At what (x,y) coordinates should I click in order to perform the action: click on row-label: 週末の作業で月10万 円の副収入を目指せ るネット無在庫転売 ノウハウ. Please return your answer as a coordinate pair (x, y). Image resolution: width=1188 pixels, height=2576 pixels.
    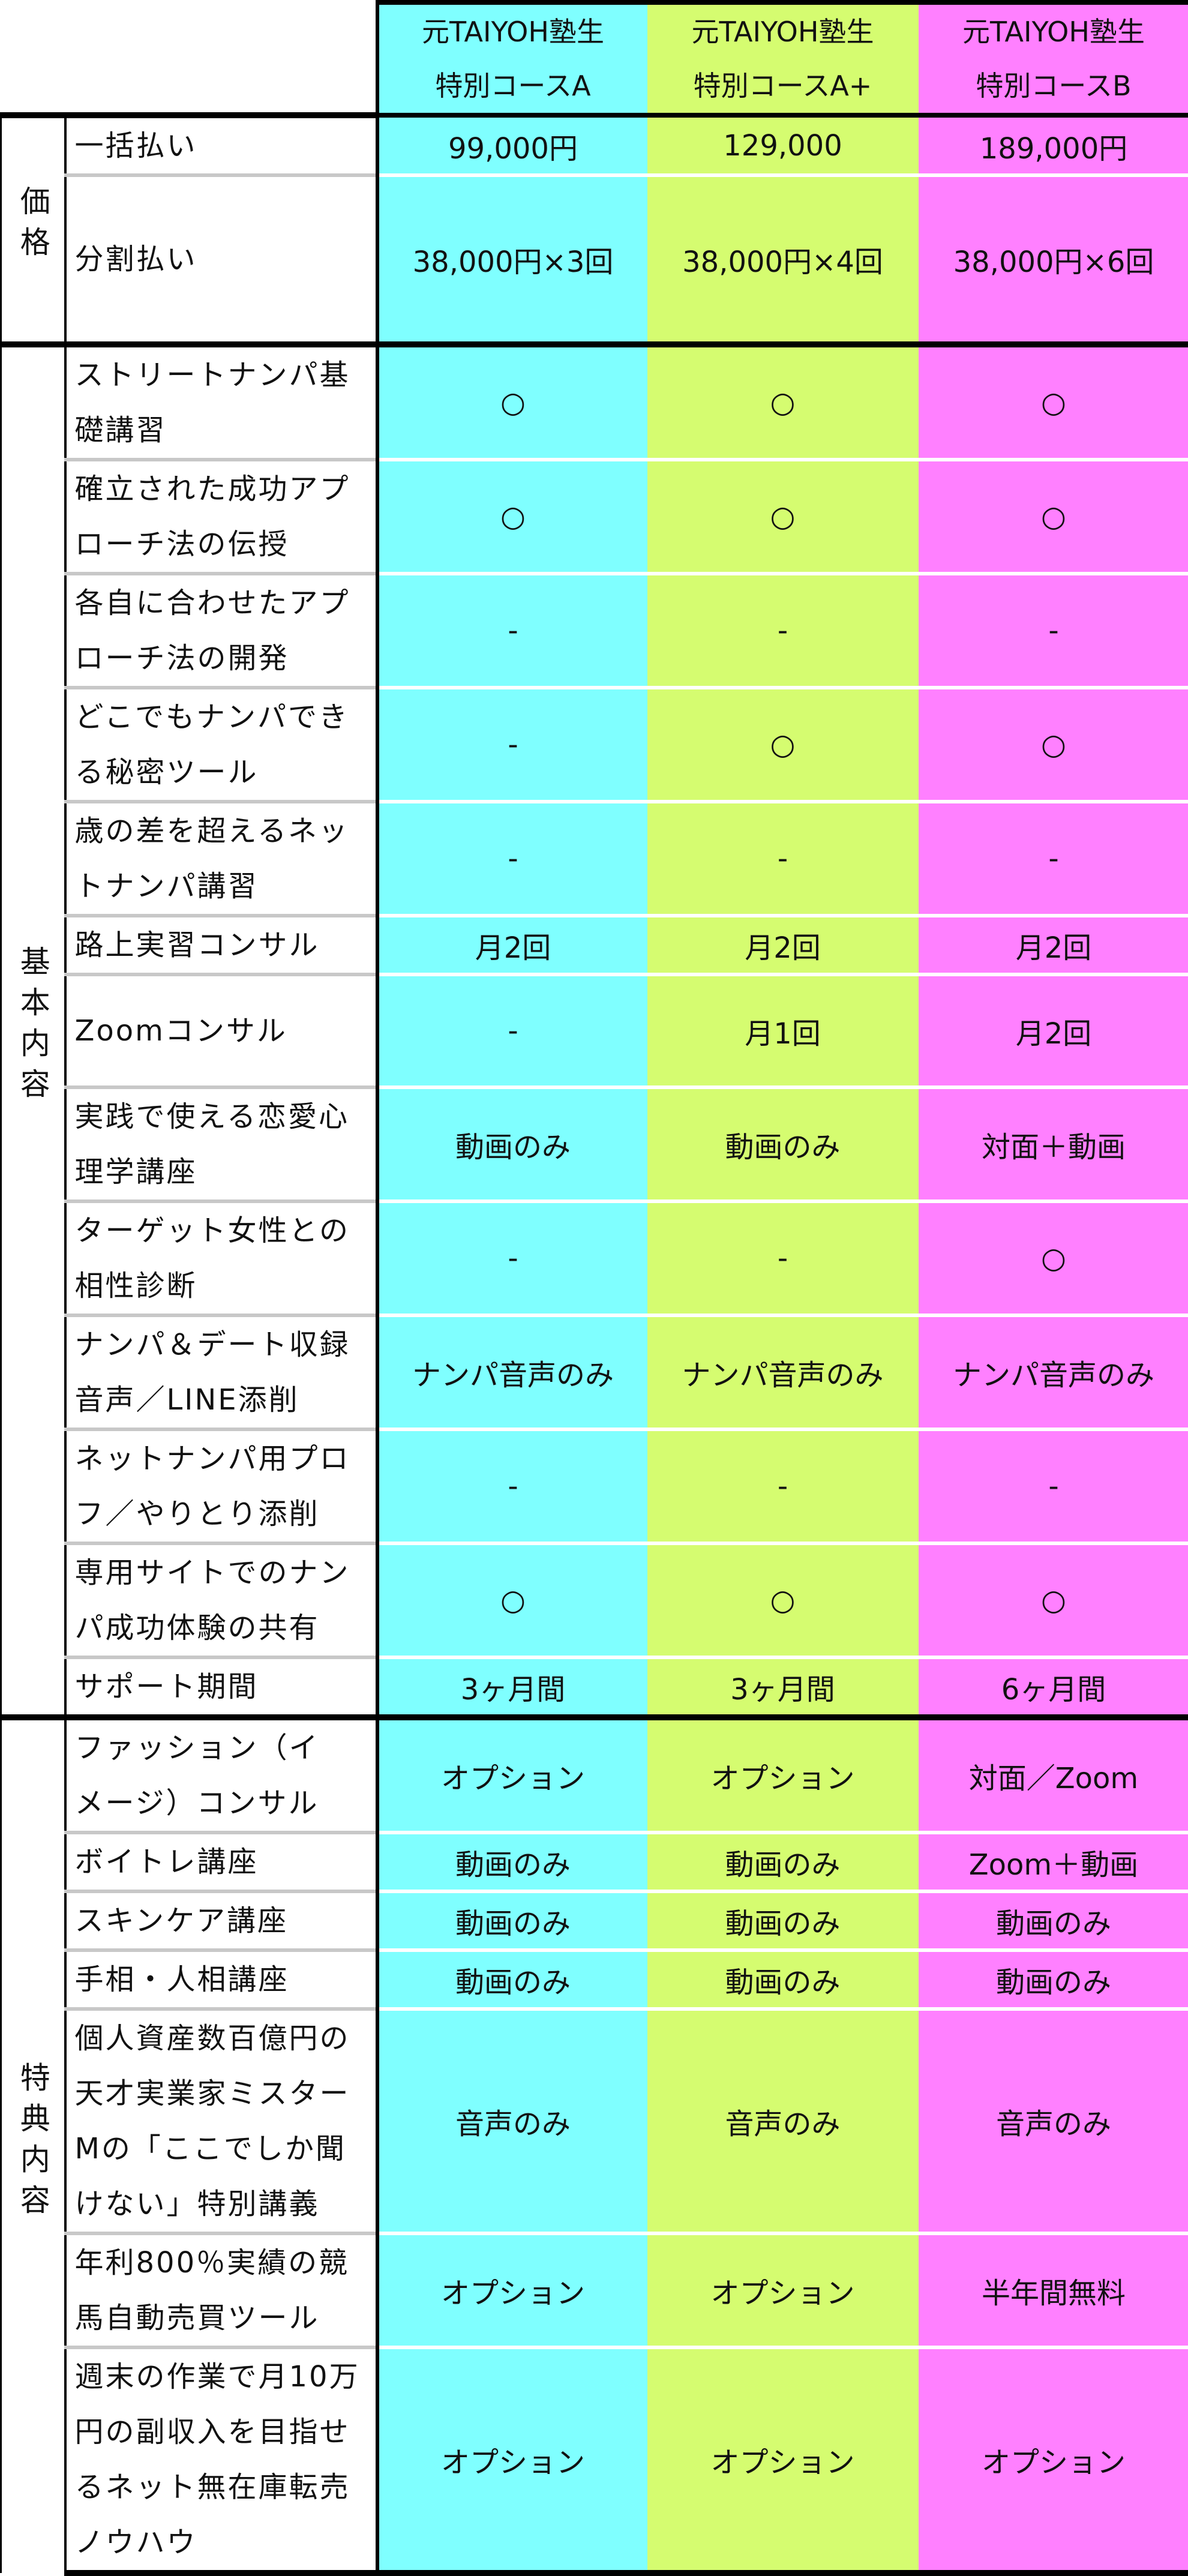
    Looking at the image, I should click on (221, 2460).